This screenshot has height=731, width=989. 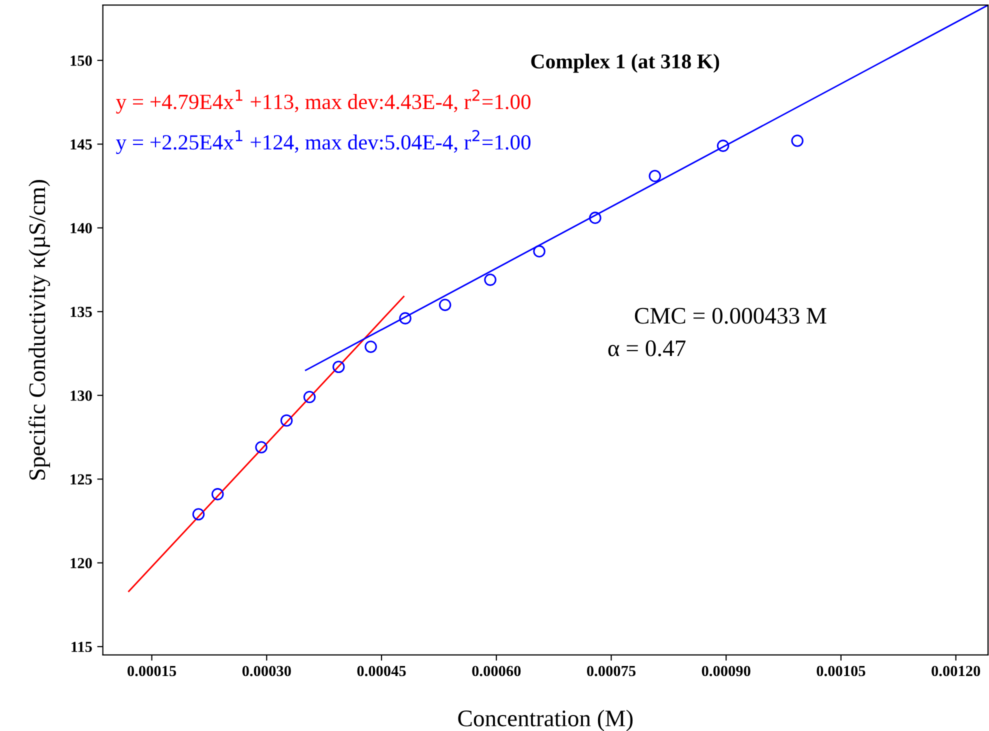 What do you see at coordinates (81, 479) in the screenshot?
I see `y-tick-label: 125` at bounding box center [81, 479].